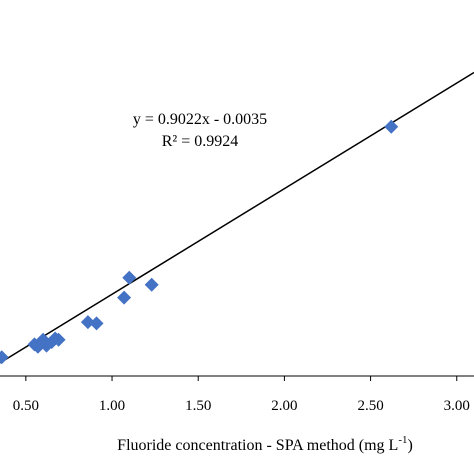 This screenshot has height=474, width=474. I want to click on x-tick-label: 2.00, so click(284, 406).